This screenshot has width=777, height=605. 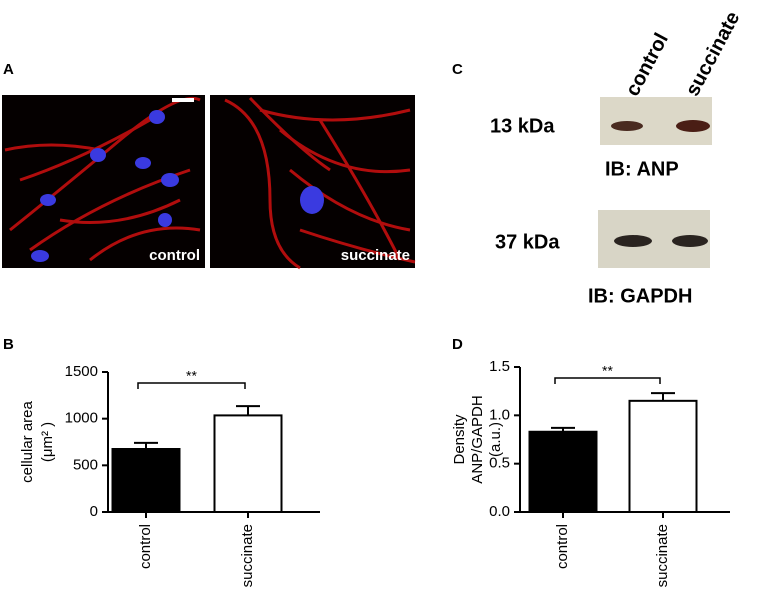 I want to click on micrograph: succinate, so click(x=313, y=182).